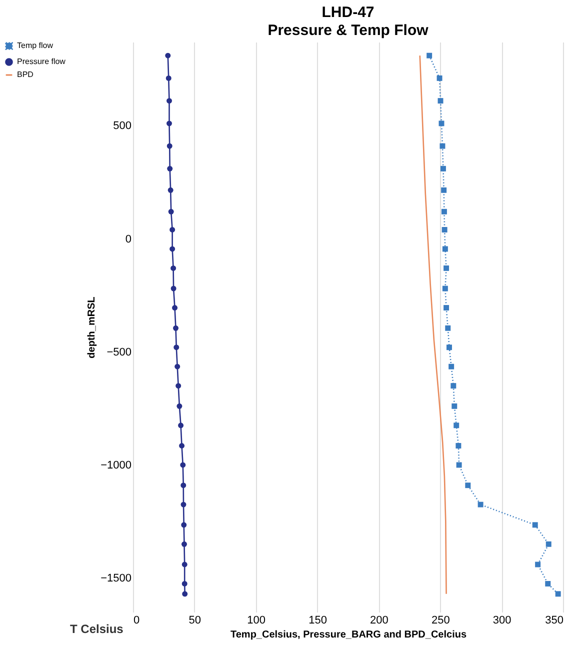  I want to click on x-tick-label: 300, so click(502, 620).